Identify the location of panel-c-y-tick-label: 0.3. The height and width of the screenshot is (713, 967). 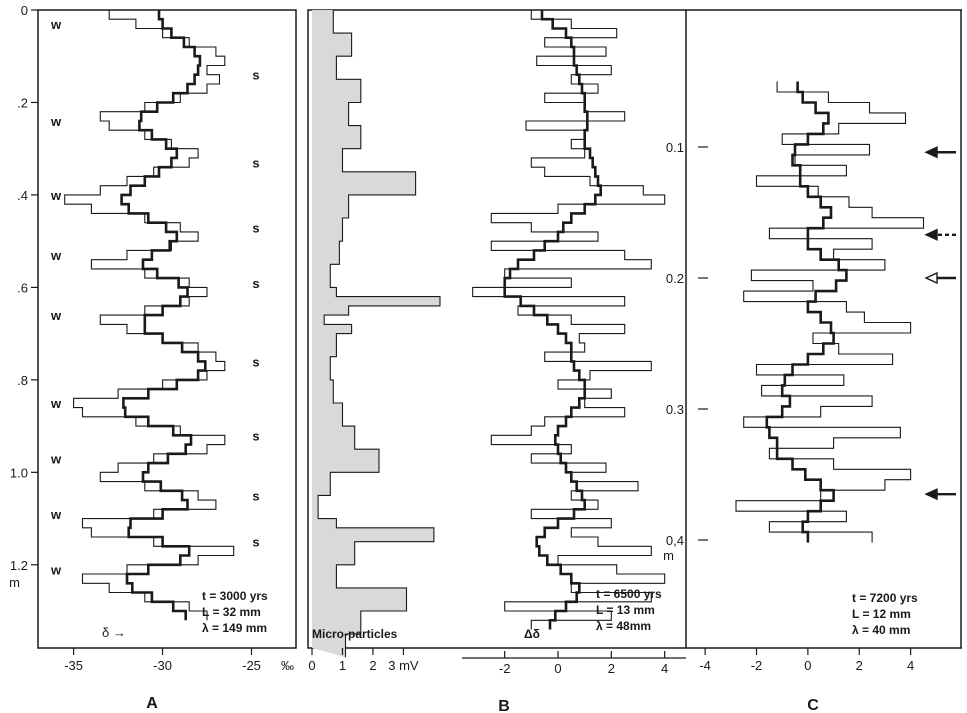
(675, 409).